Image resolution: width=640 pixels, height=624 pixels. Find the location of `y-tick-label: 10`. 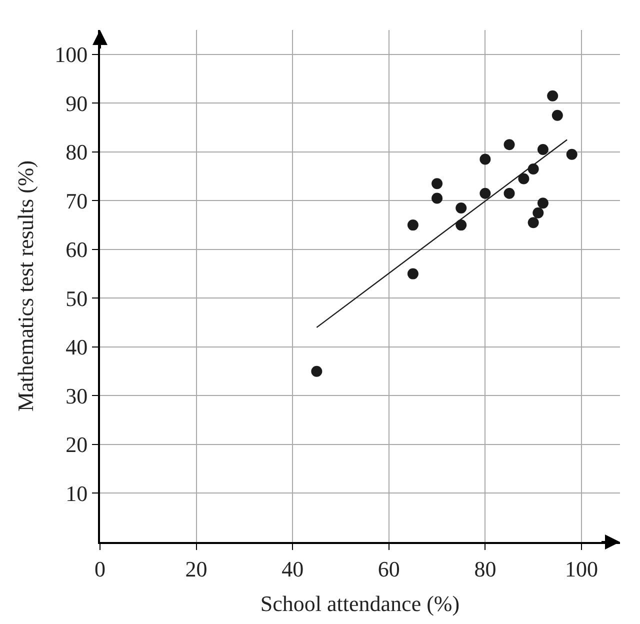

y-tick-label: 10 is located at coordinates (77, 493).